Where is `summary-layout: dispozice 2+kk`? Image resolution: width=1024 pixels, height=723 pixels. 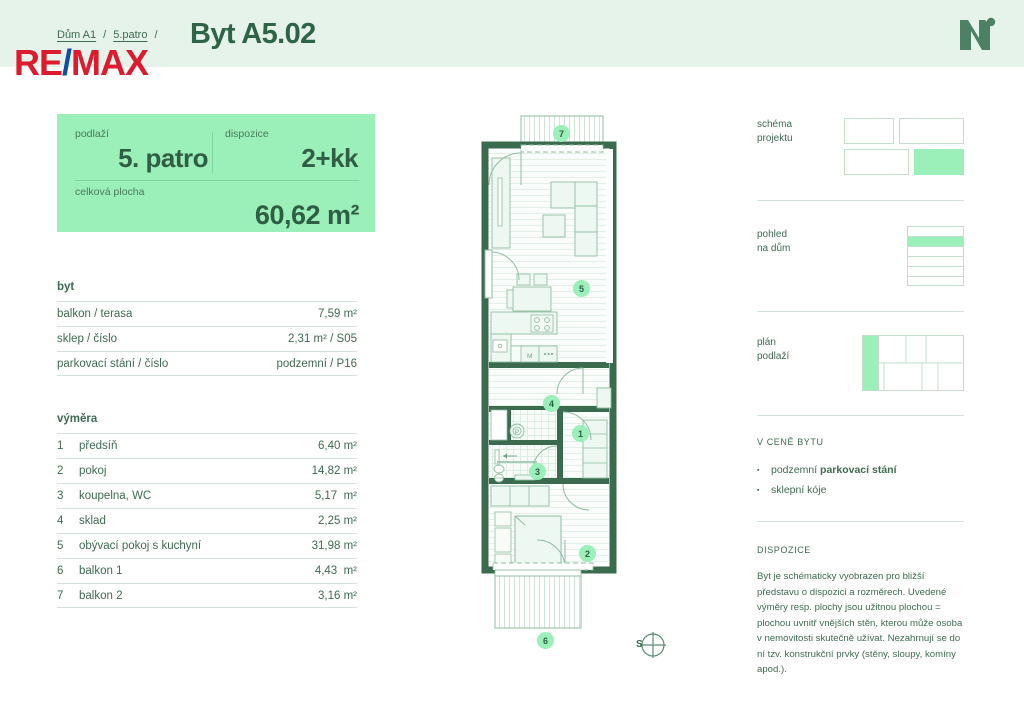 summary-layout: dispozice 2+kk is located at coordinates (292, 151).